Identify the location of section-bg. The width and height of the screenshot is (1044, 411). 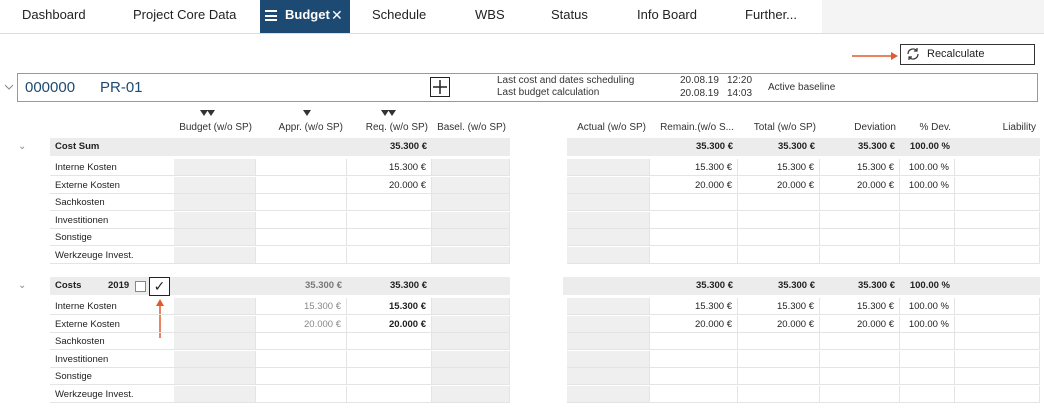
(280, 147).